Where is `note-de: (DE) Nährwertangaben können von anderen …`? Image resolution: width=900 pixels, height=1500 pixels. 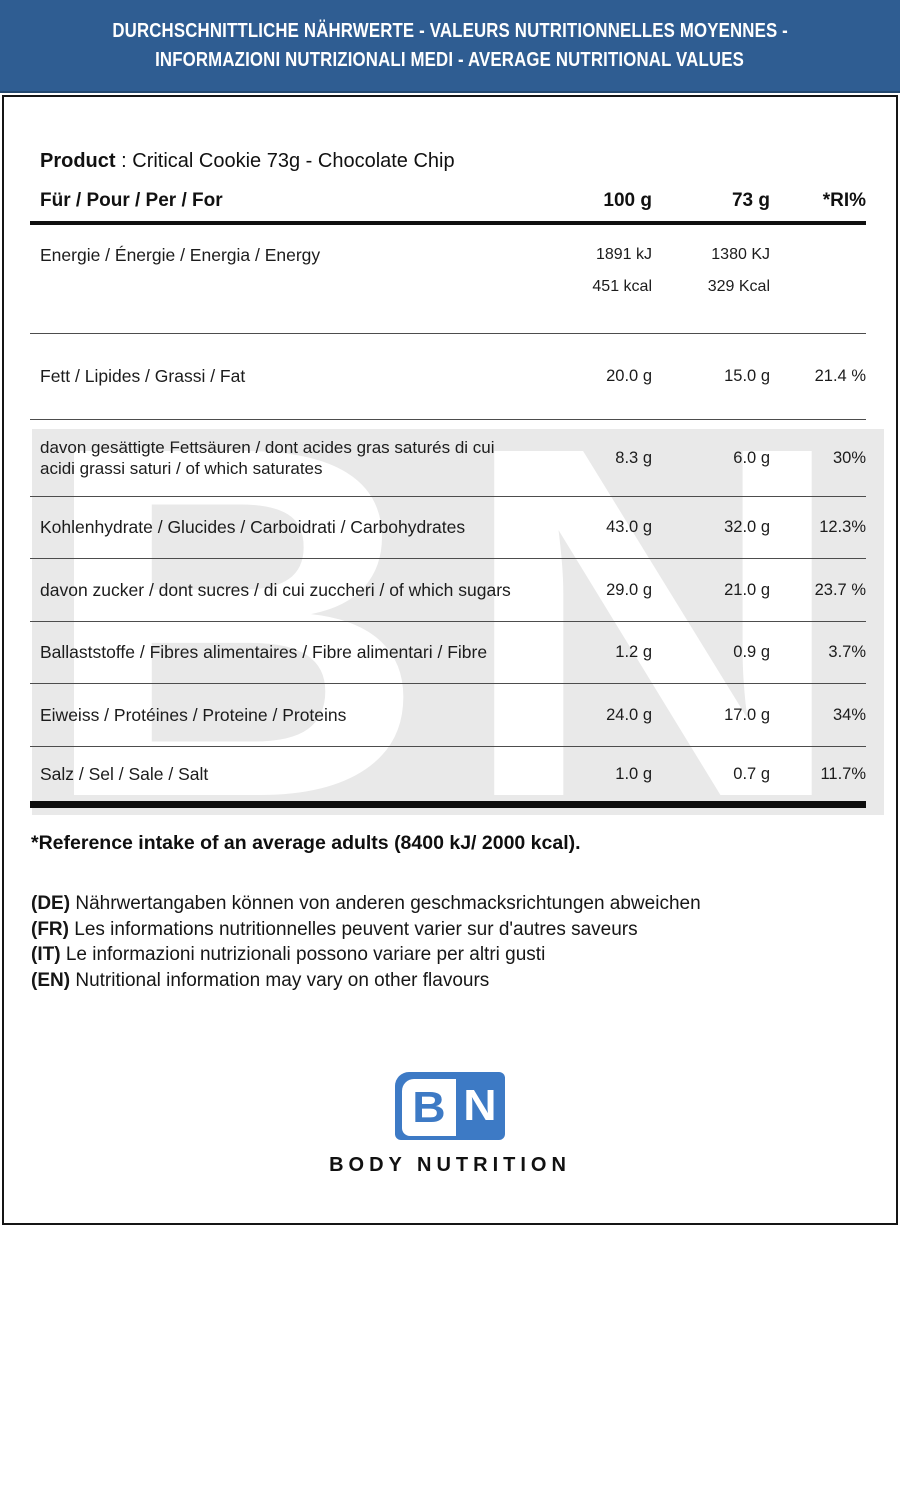 note-de: (DE) Nährwertangaben können von anderen … is located at coordinates (366, 904).